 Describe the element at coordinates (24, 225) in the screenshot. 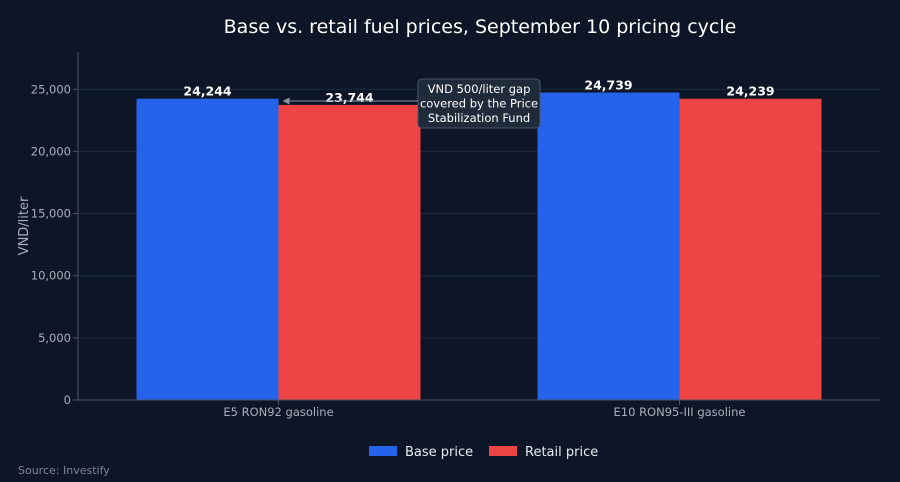

I see `y-axis-title: VND/liter` at that location.